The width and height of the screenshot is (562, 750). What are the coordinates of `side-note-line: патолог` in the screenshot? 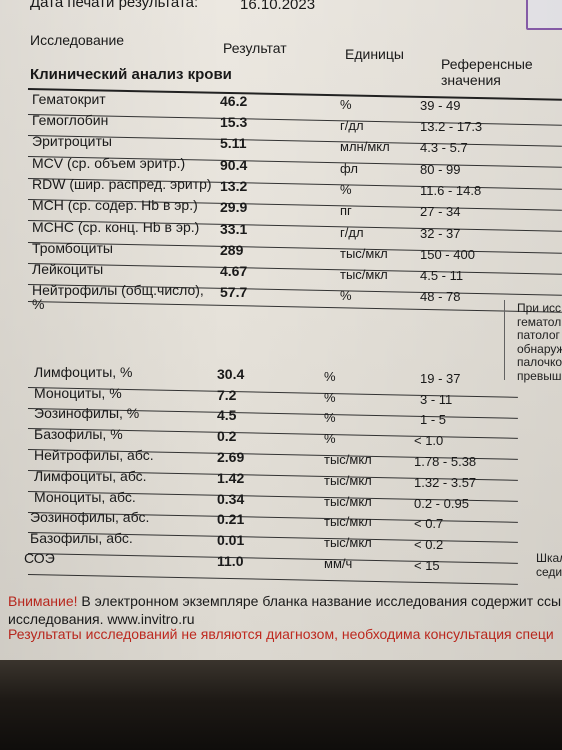 It's located at (538, 335).